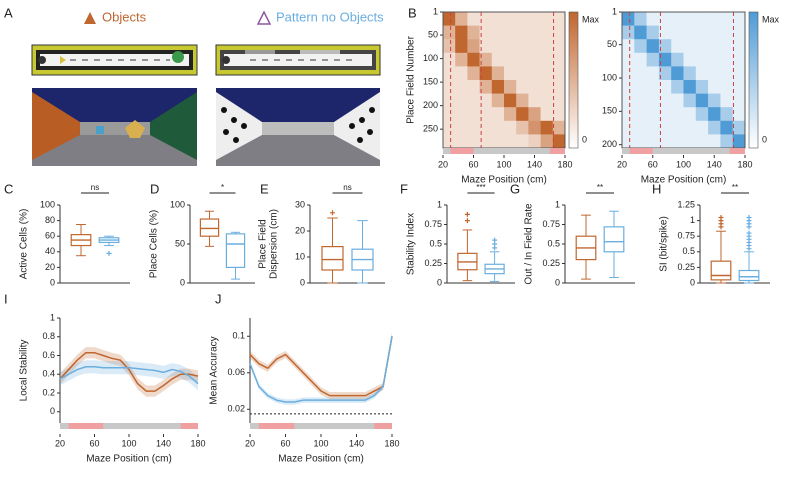 The image size is (804, 485). Describe the element at coordinates (332, 258) in the screenshot. I see `box` at that location.